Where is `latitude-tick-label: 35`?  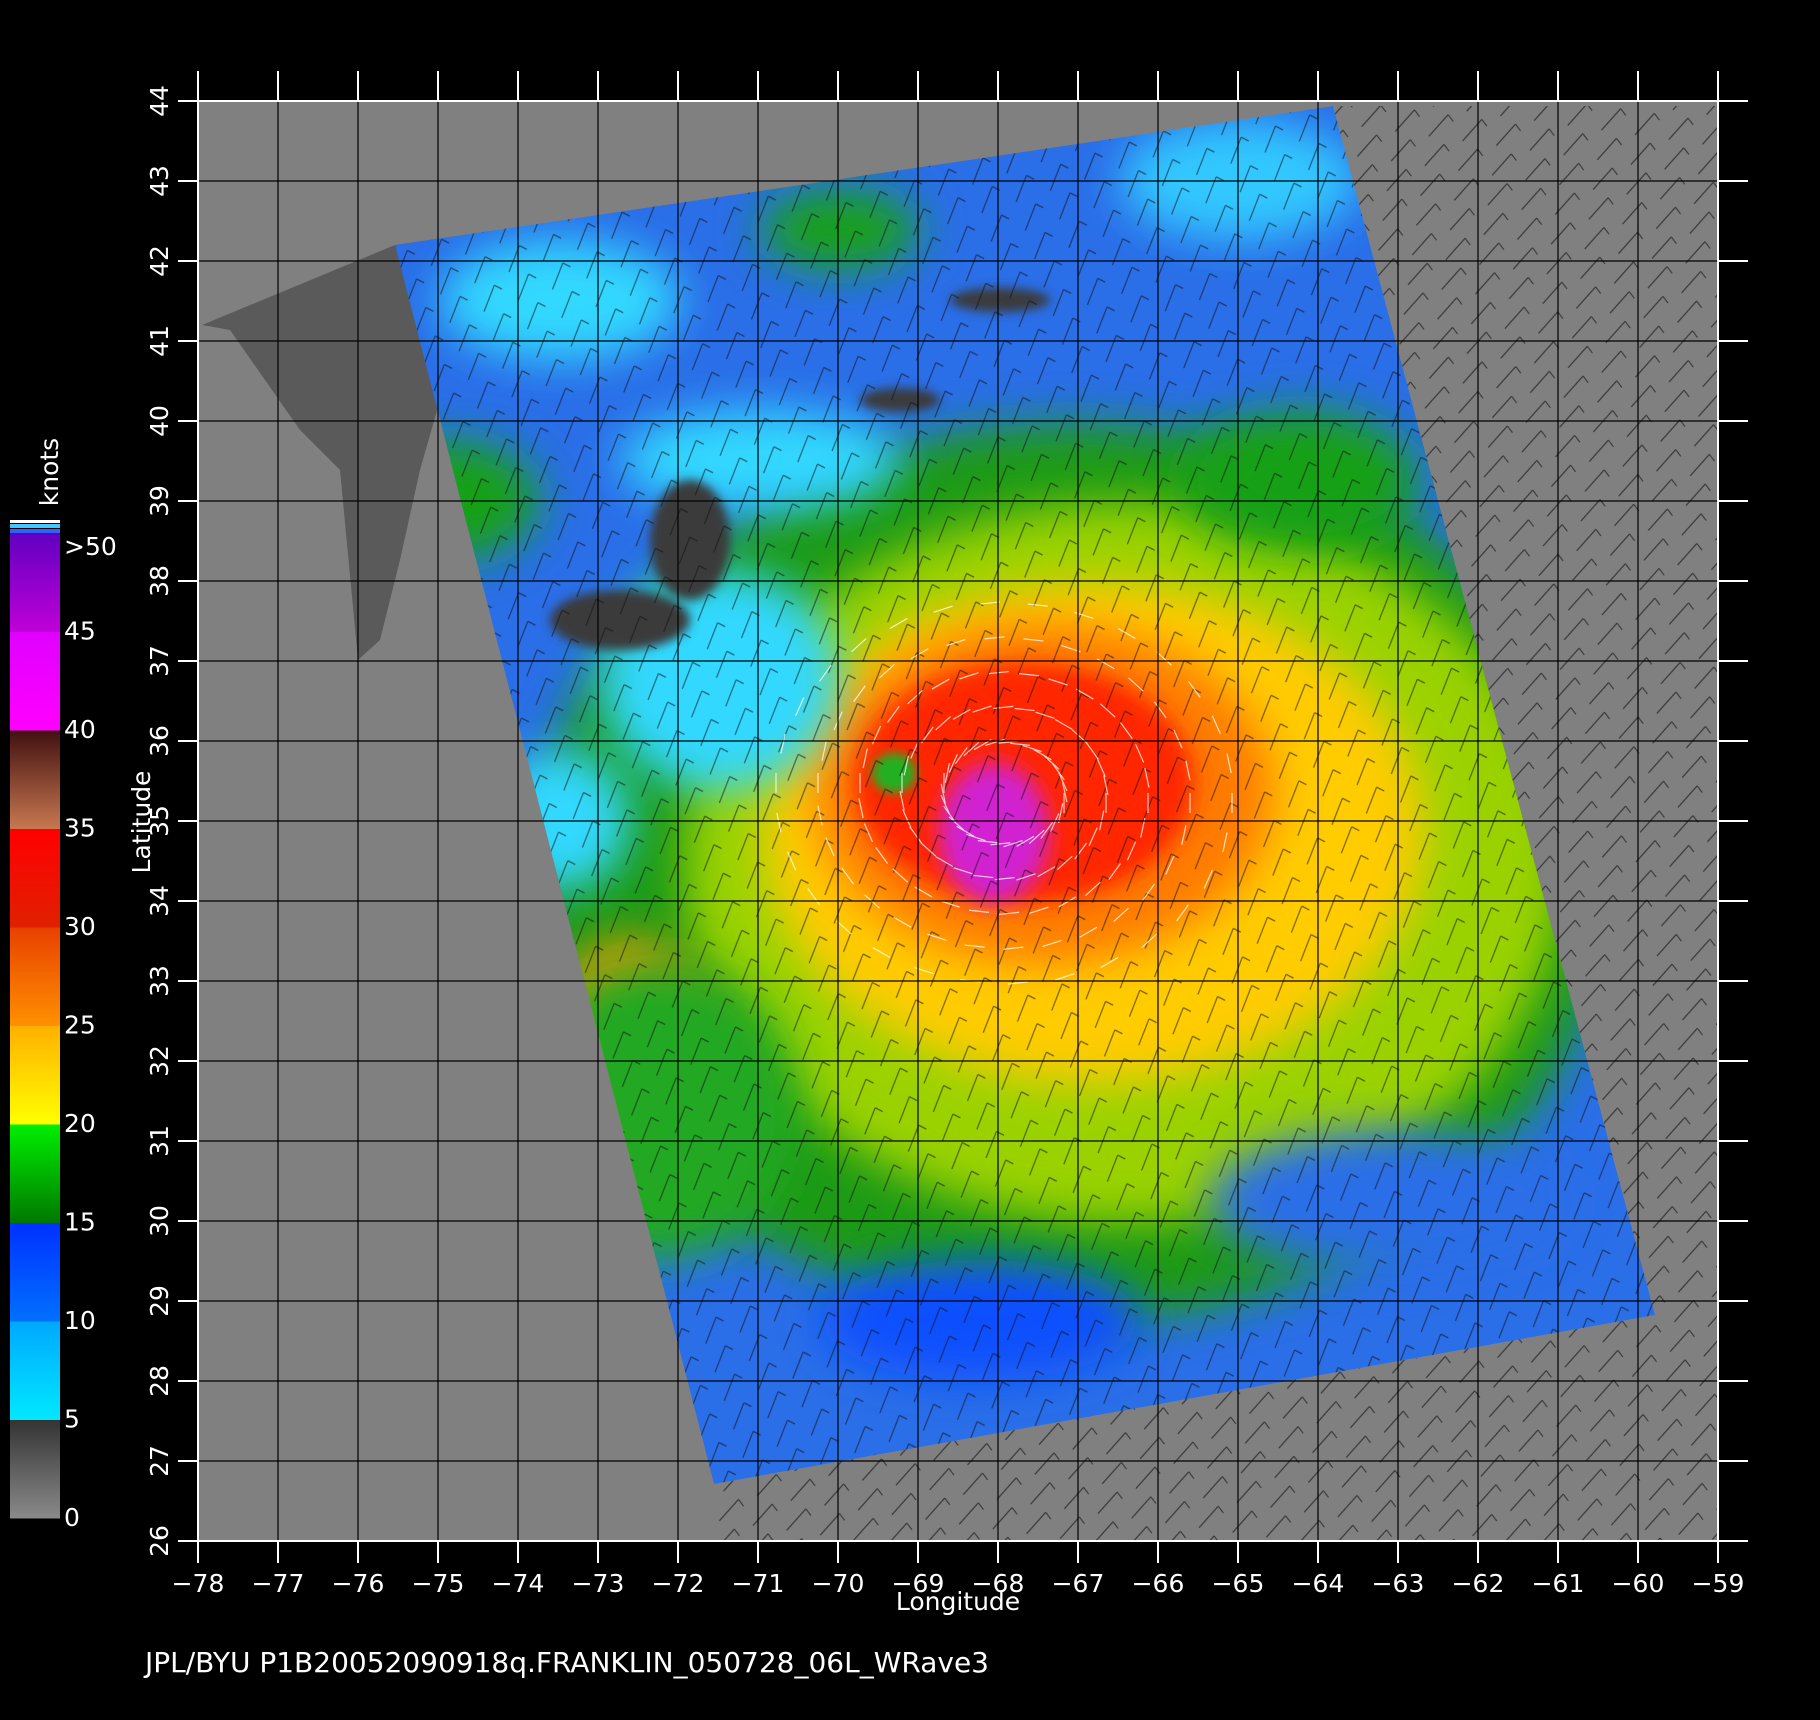
latitude-tick-label: 35 is located at coordinates (159, 821).